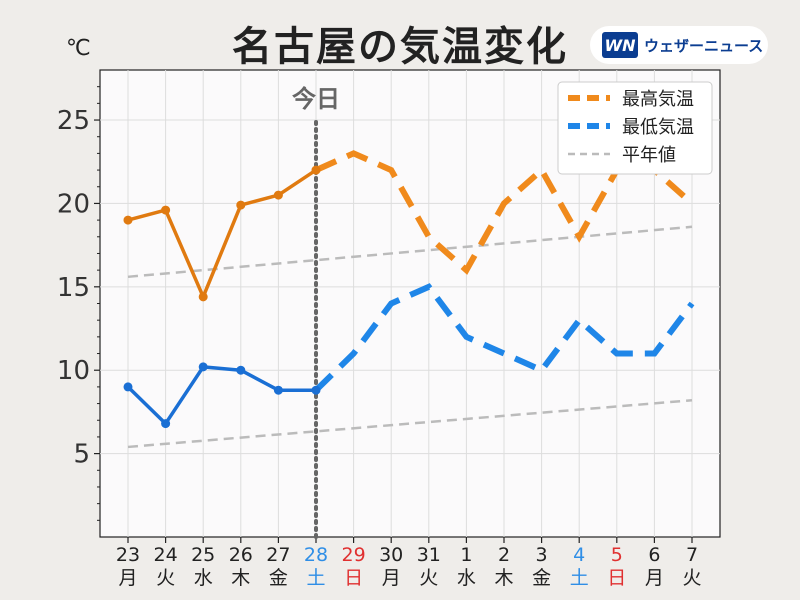  I want to click on legend-label-normal: 平年値, so click(649, 155).